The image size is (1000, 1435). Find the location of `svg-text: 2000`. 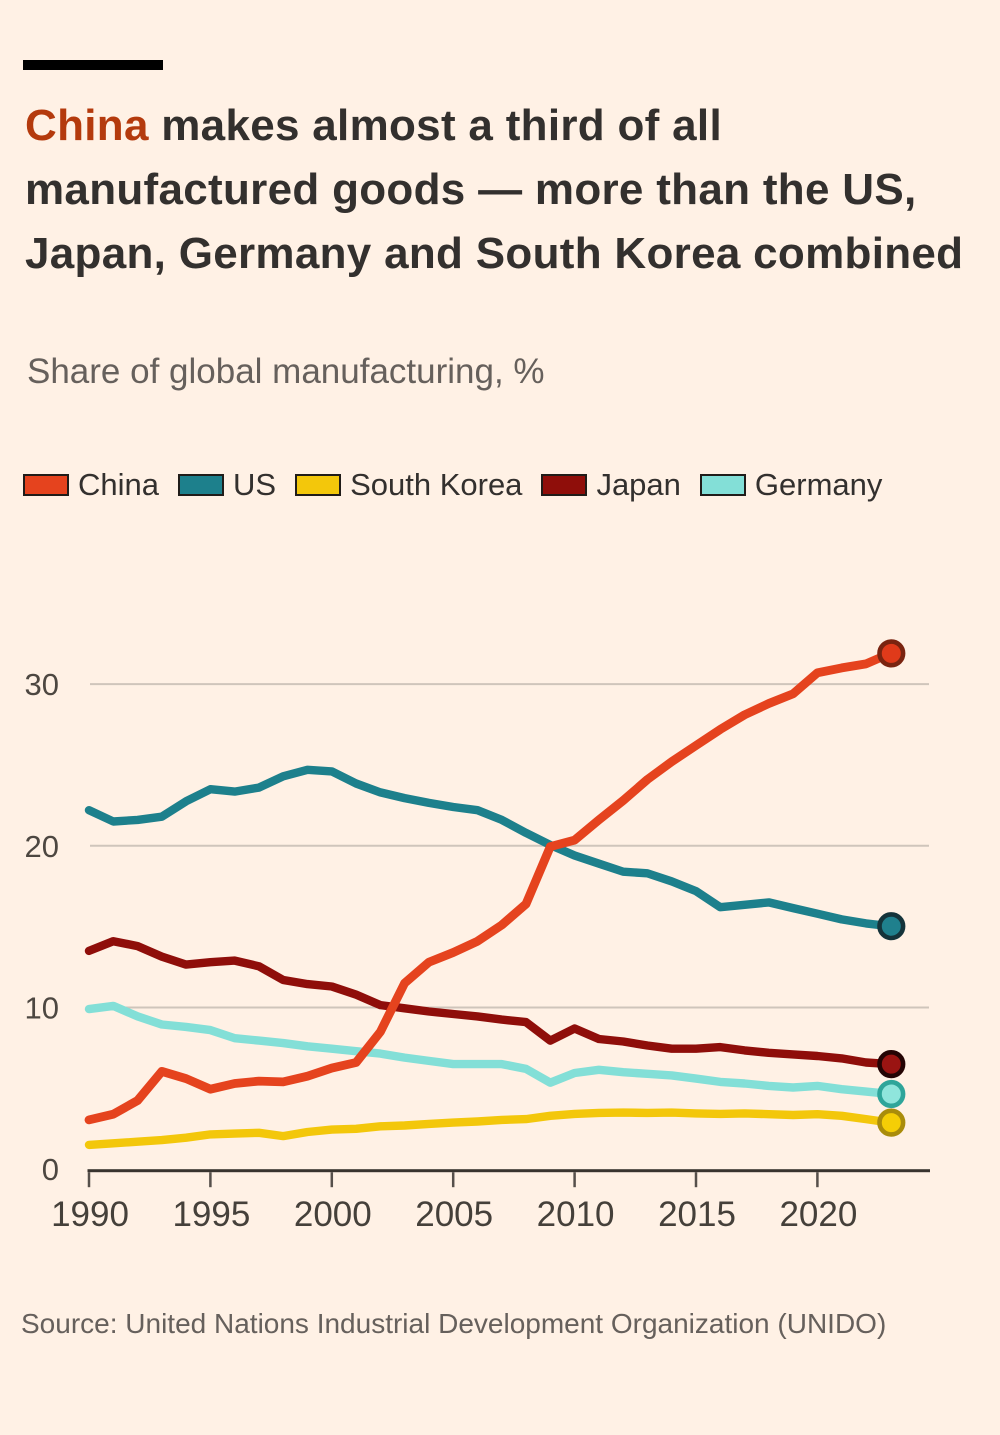

svg-text: 2000 is located at coordinates (333, 1214).